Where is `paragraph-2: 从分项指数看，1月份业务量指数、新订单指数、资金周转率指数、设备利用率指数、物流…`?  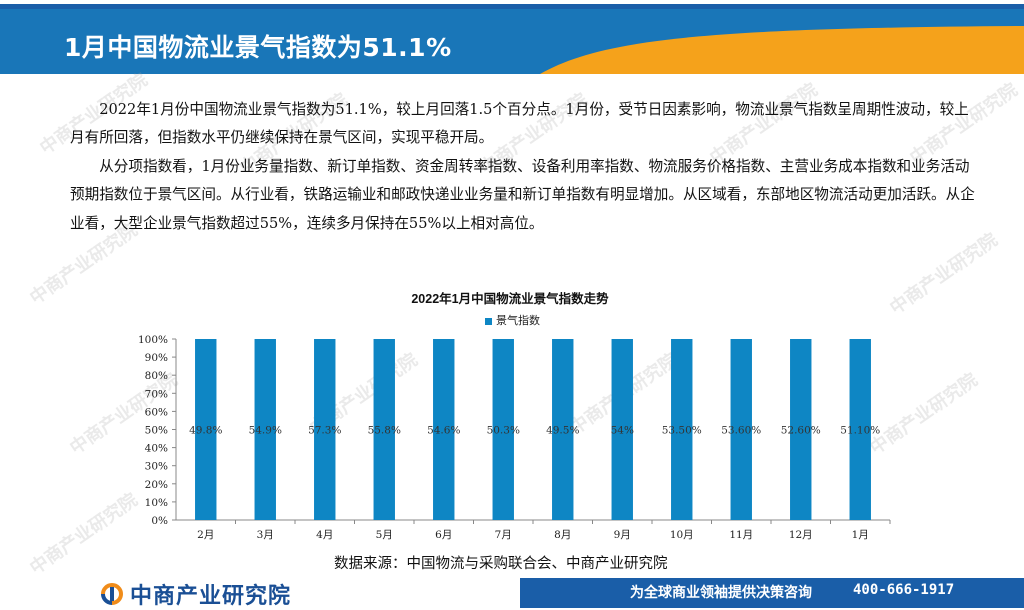
paragraph-2: 从分项指数看，1月份业务量指数、新订单指数、资金周转率指数、设备利用率指数、物流… is located at coordinates (522, 194).